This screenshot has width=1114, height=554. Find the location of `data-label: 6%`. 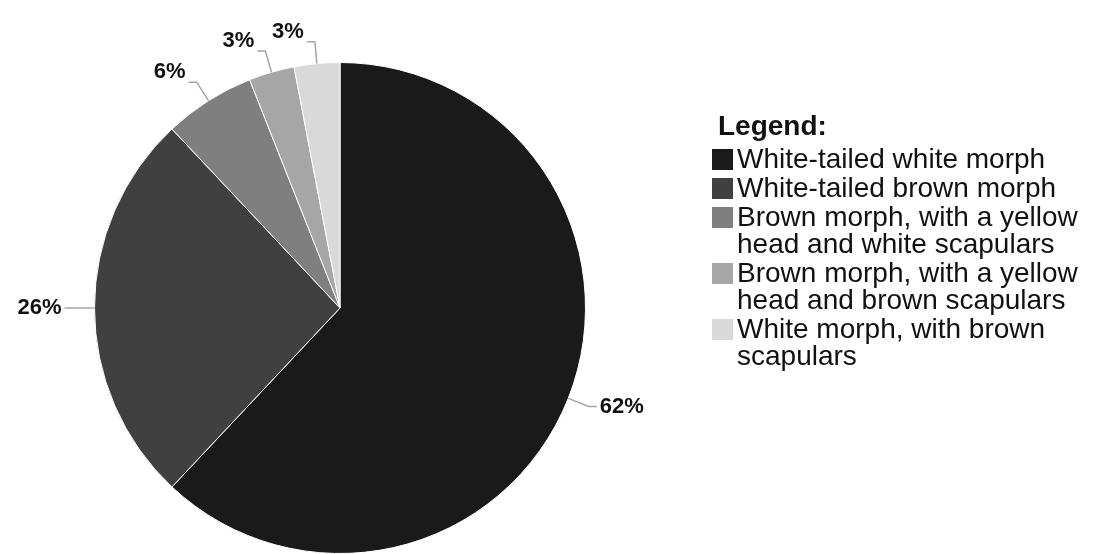

data-label: 6% is located at coordinates (169, 71).